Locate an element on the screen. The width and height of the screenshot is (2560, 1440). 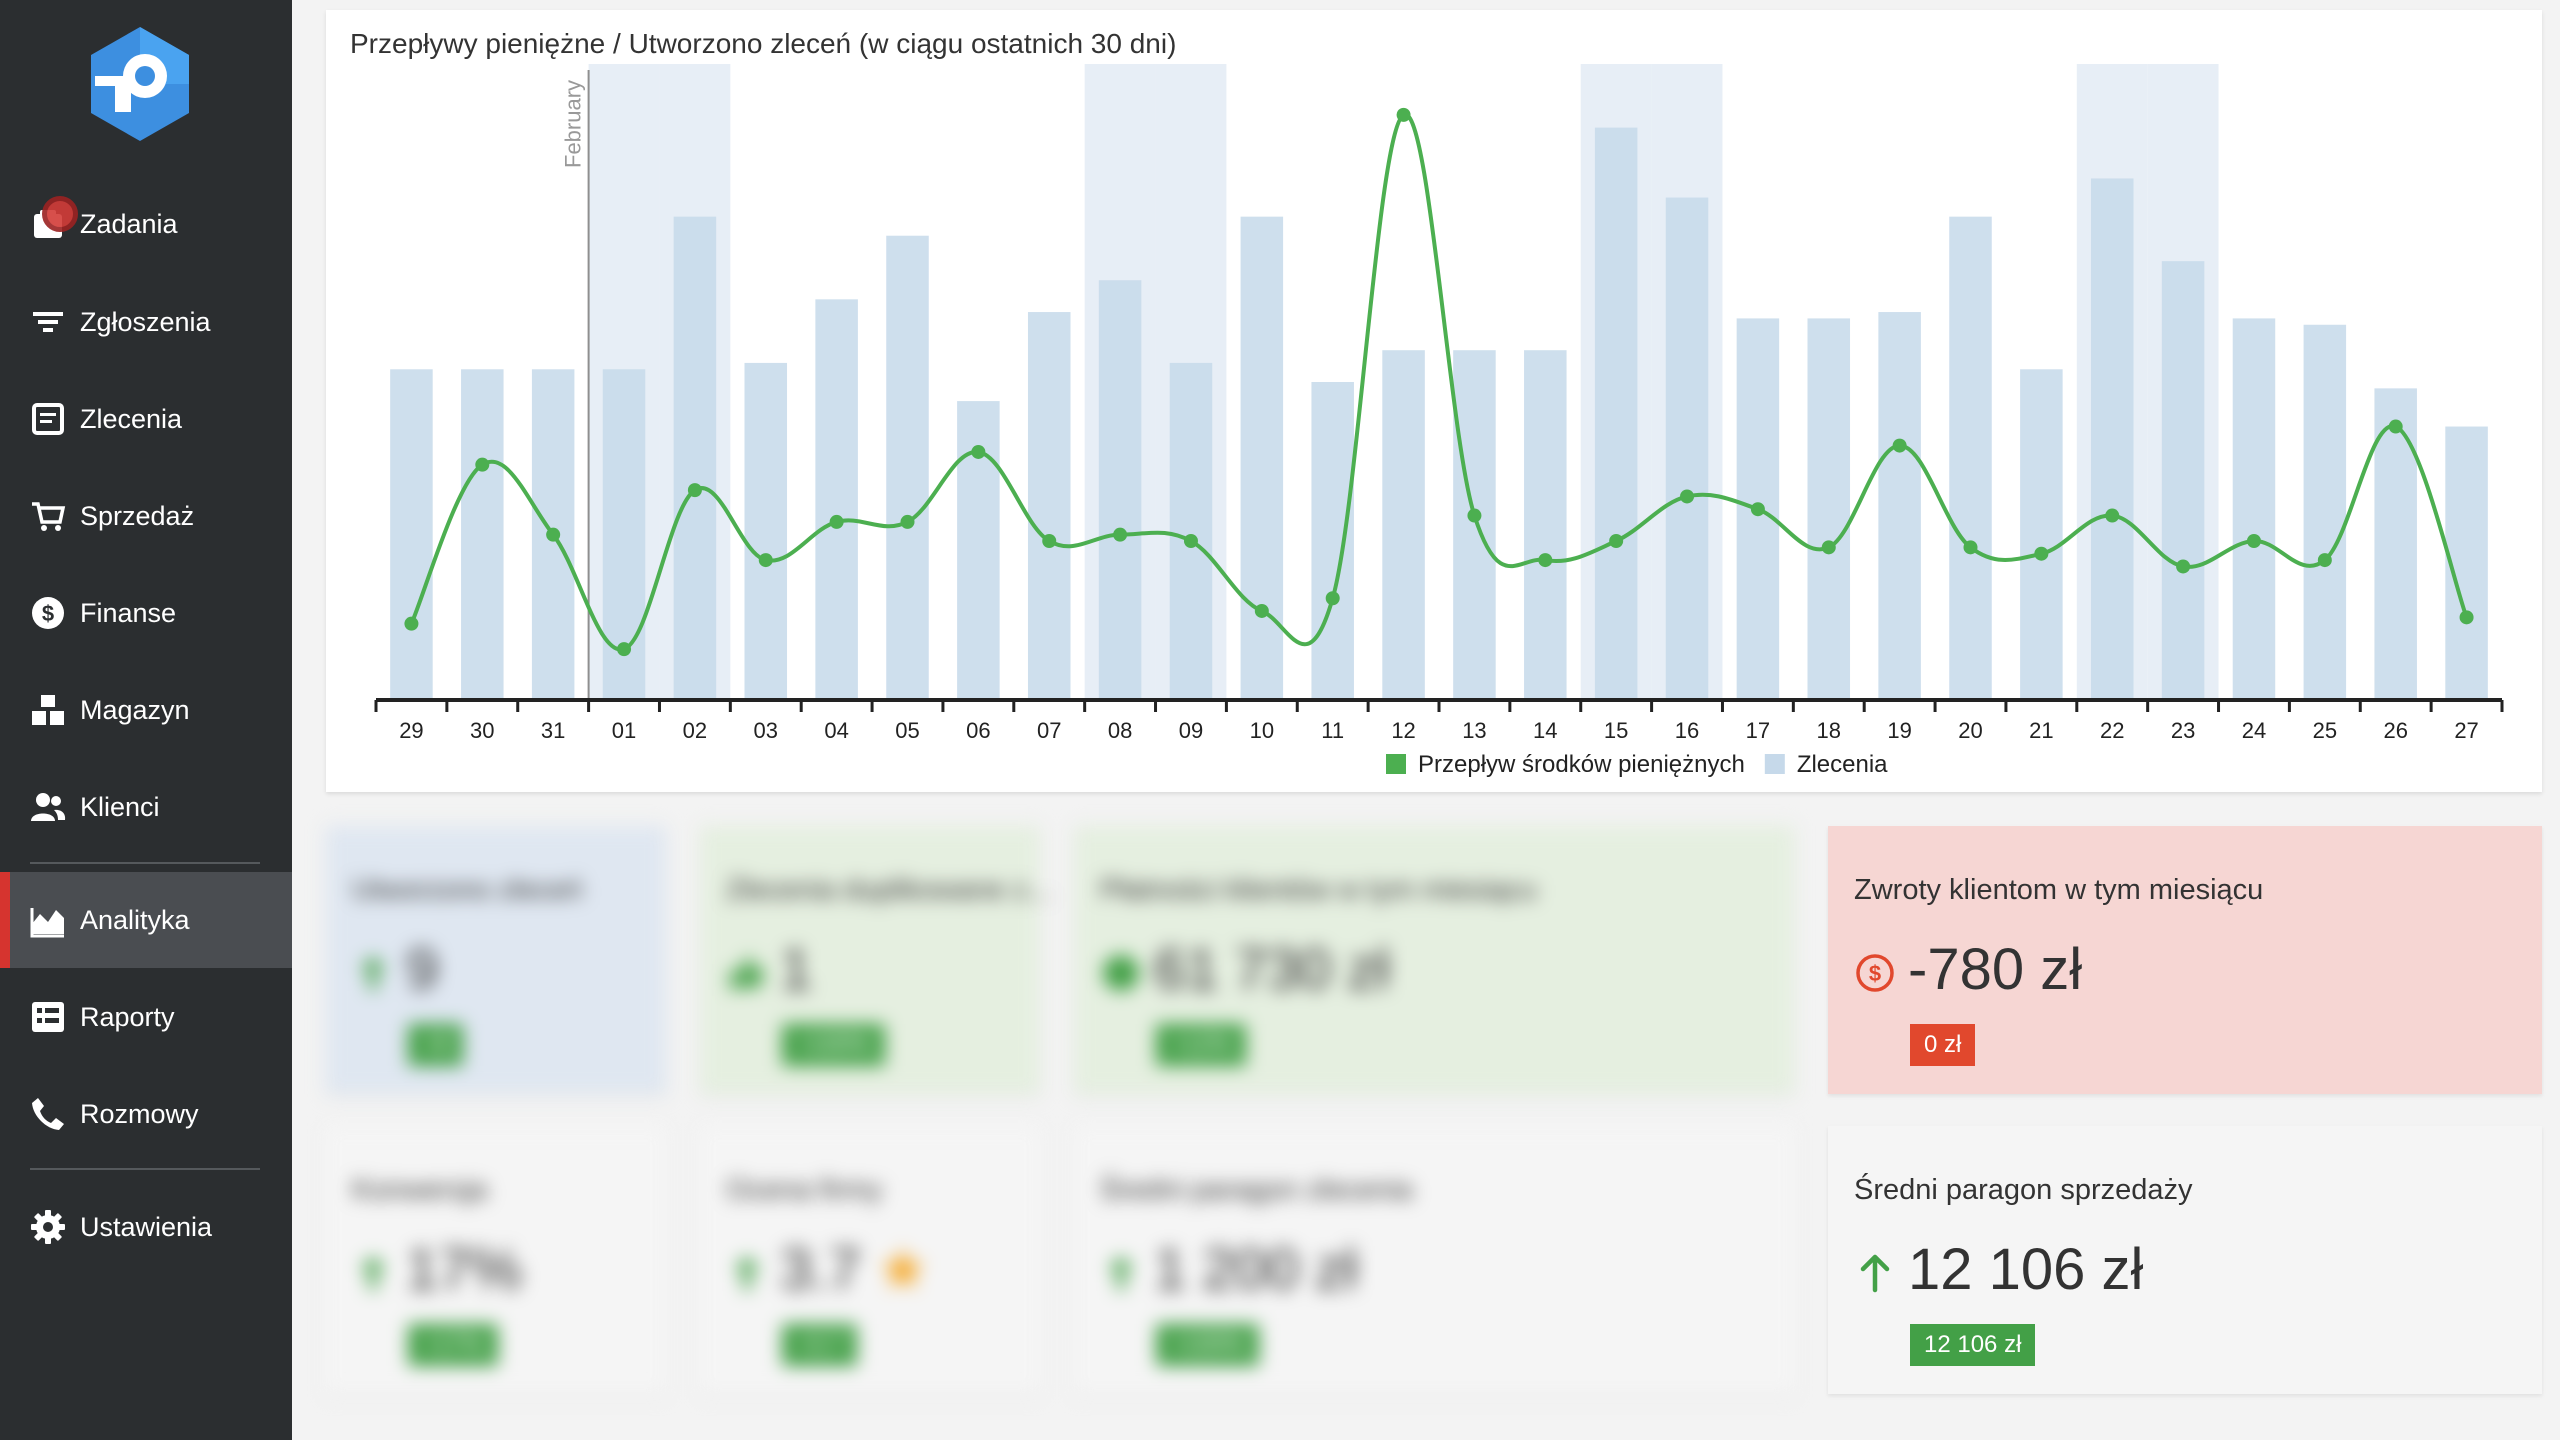
x-tick-label: 08 is located at coordinates (1120, 730).